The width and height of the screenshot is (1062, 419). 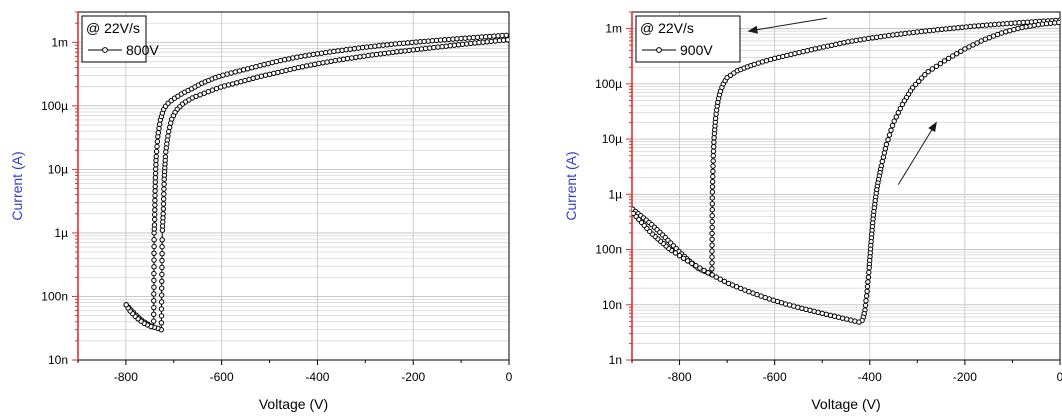 I want to click on y-tick-label: 1n, so click(x=615, y=360).